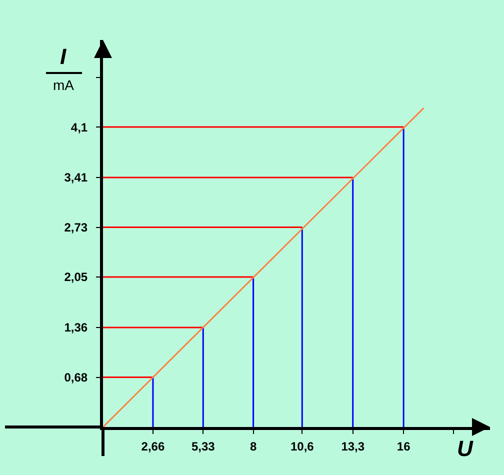 The width and height of the screenshot is (504, 475). Describe the element at coordinates (353, 446) in the screenshot. I see `x-tick-label: 13,3` at that location.